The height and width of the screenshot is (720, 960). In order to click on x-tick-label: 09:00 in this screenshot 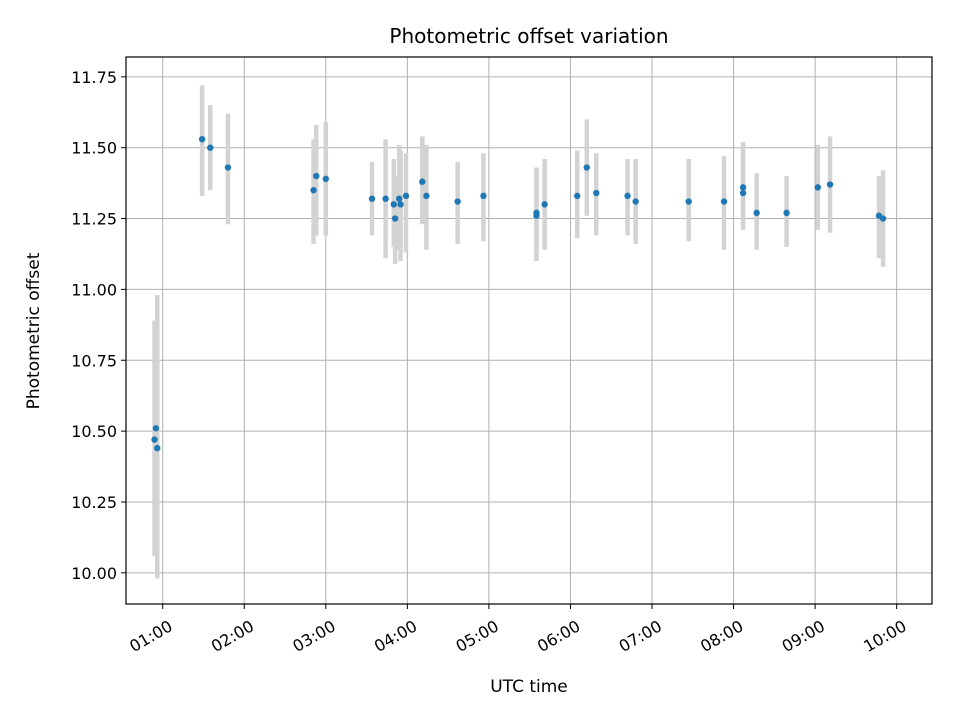, I will do `click(803, 636)`.